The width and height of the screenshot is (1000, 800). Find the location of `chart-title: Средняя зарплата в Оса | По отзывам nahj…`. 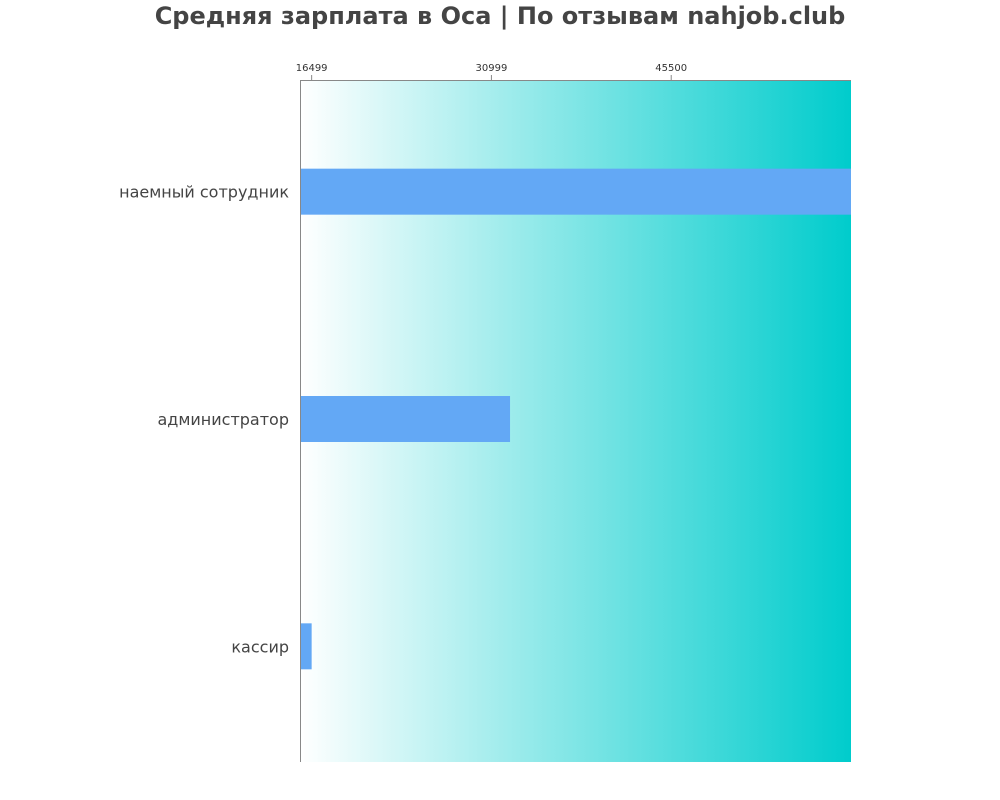

chart-title: Средняя зарплата в Оса | По отзывам nahj… is located at coordinates (500, 16).